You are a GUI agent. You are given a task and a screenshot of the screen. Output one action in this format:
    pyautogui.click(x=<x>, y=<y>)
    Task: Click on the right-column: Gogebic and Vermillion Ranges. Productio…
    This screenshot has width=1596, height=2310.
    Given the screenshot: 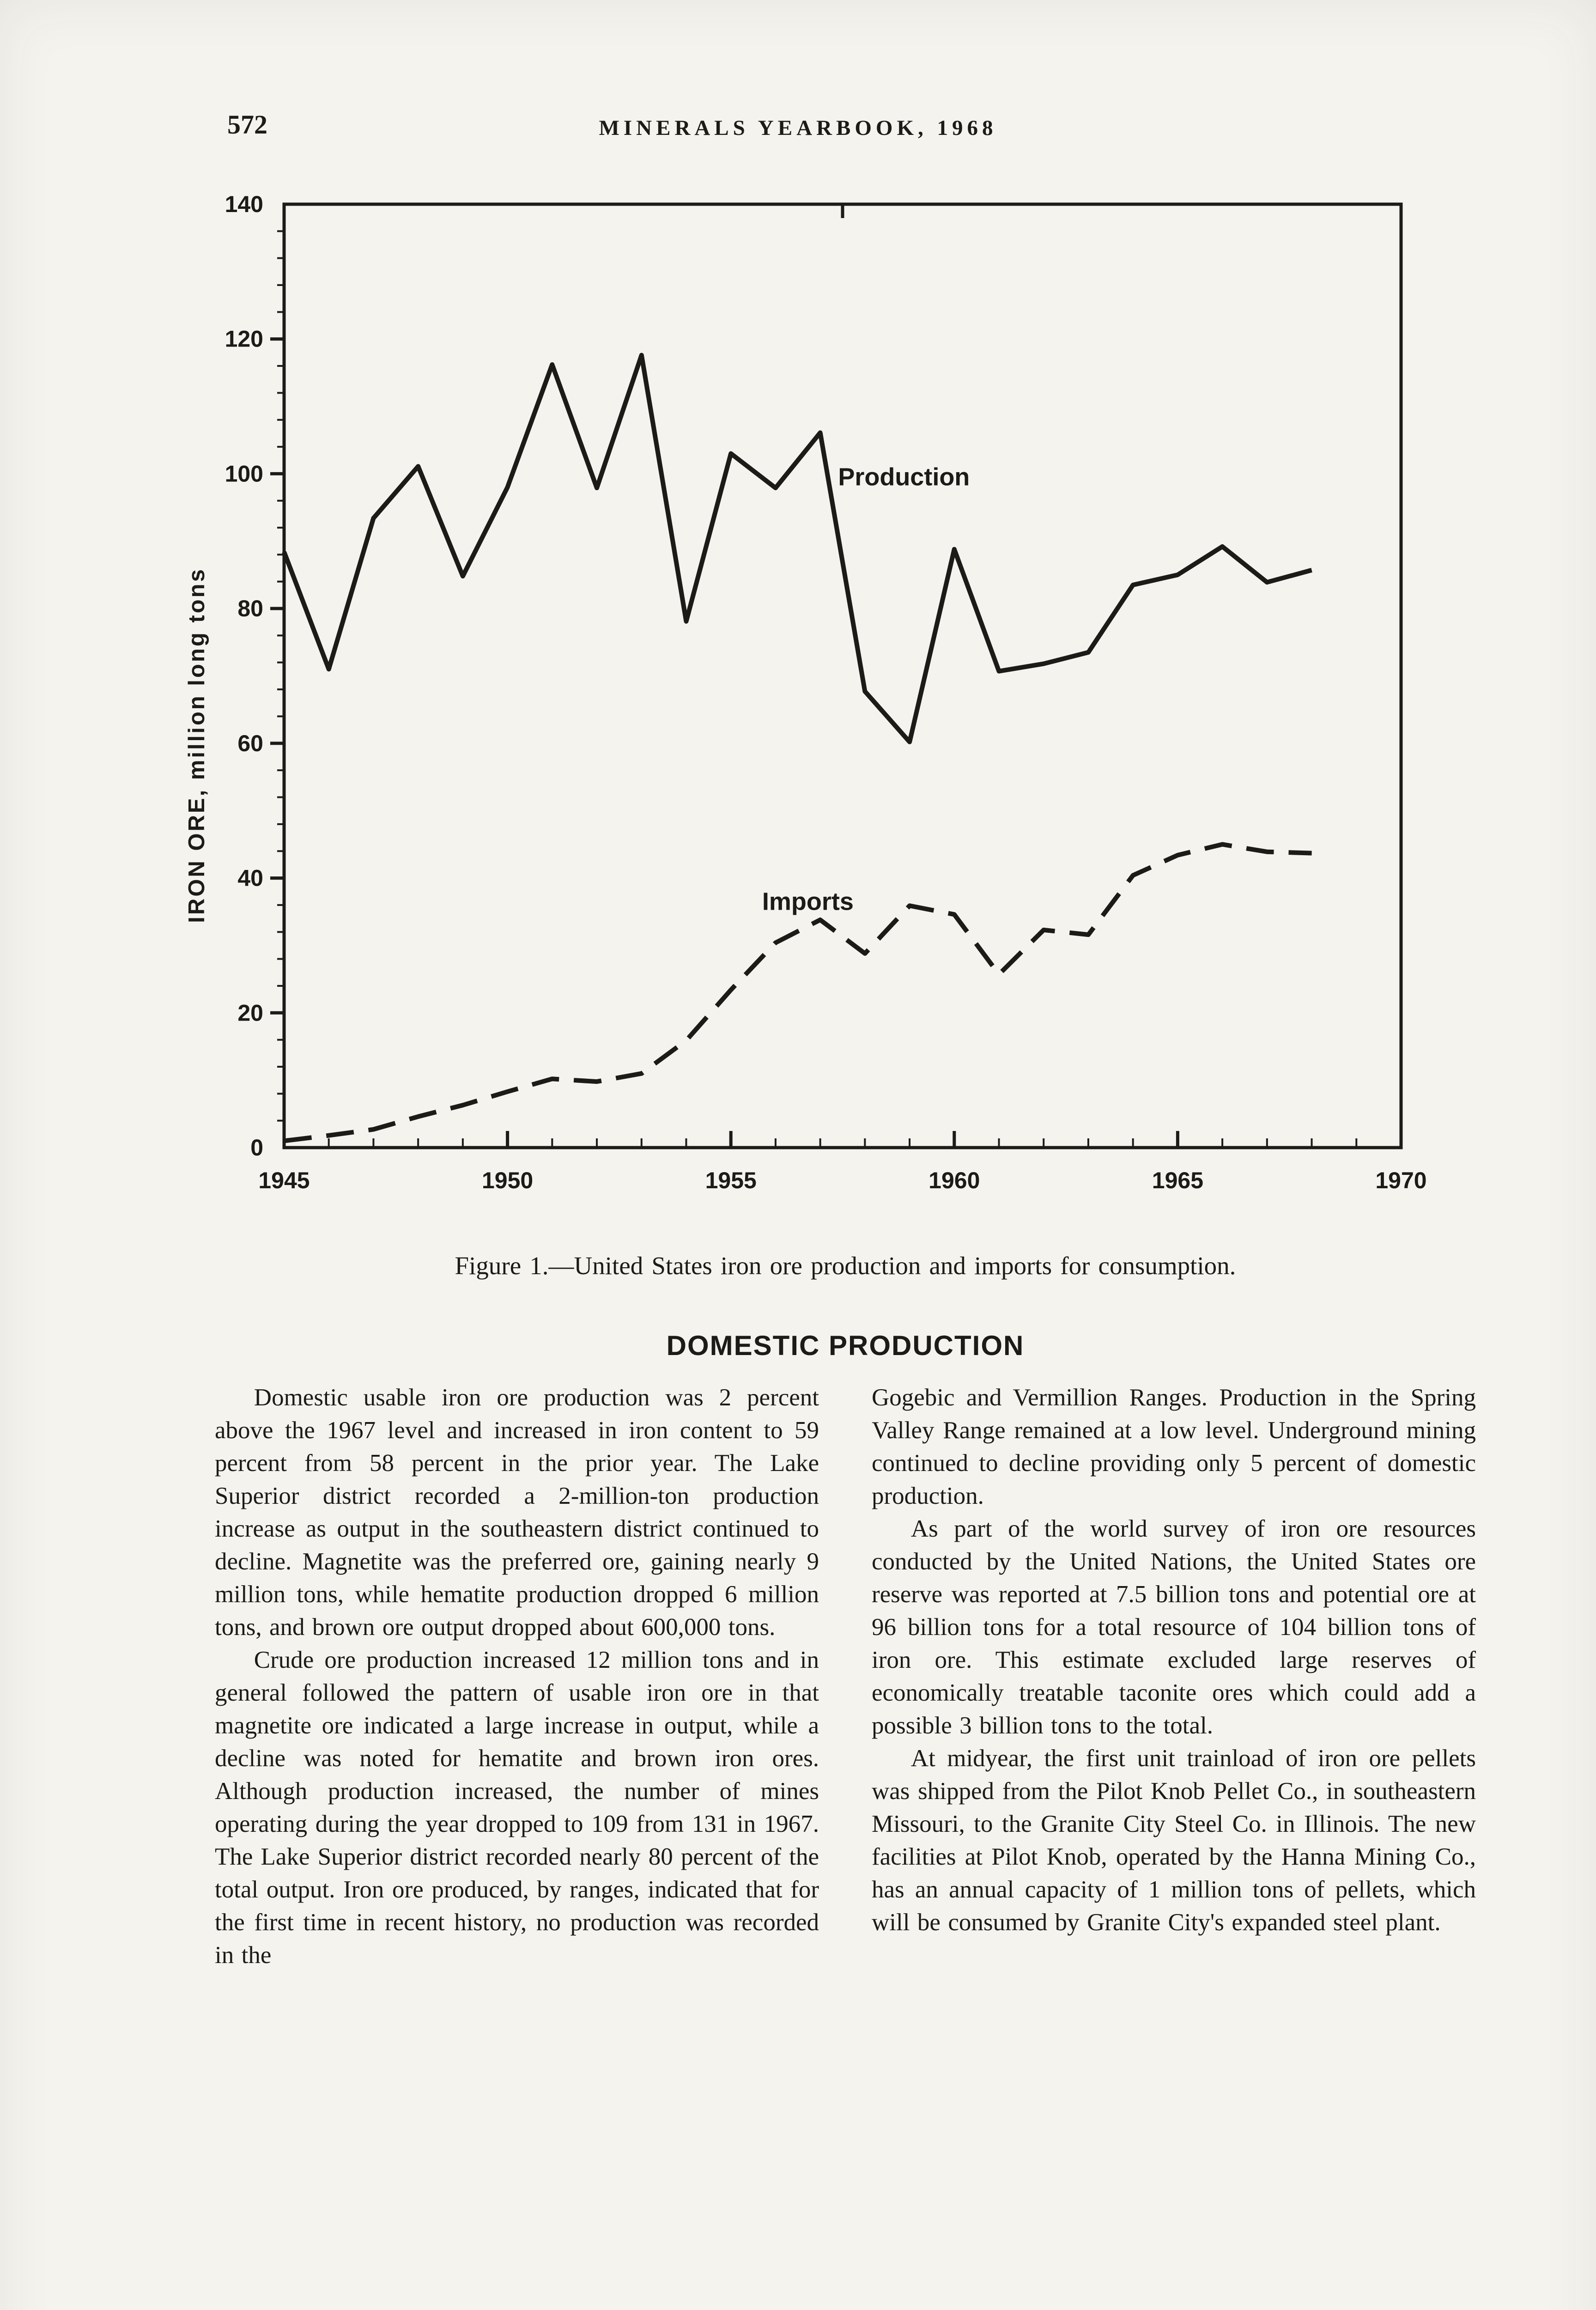 What is the action you would take?
    pyautogui.click(x=1174, y=1677)
    